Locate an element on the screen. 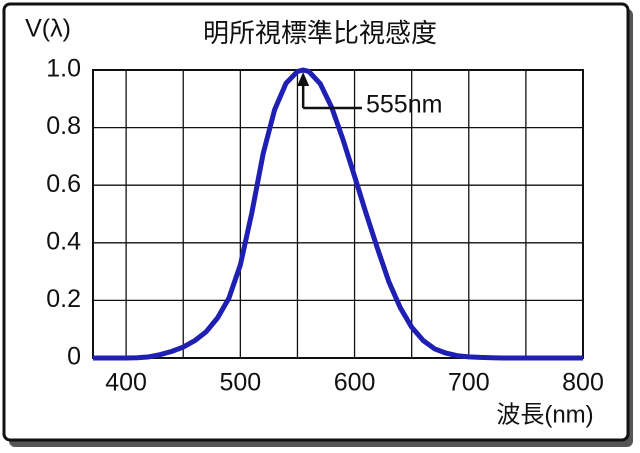  y-tick-label: 0 is located at coordinates (74, 357).